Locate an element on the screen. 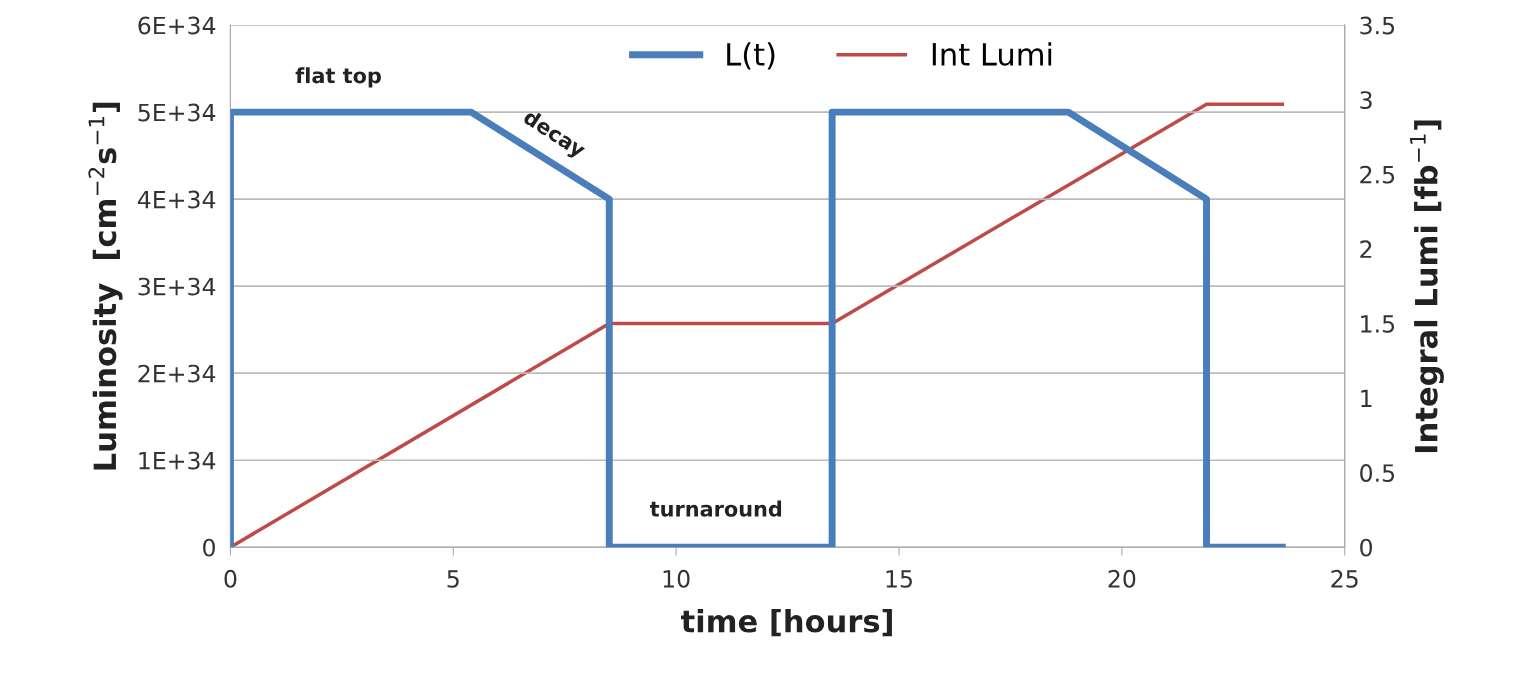 The width and height of the screenshot is (1516, 698). x-tick-label: 5 is located at coordinates (453, 579).